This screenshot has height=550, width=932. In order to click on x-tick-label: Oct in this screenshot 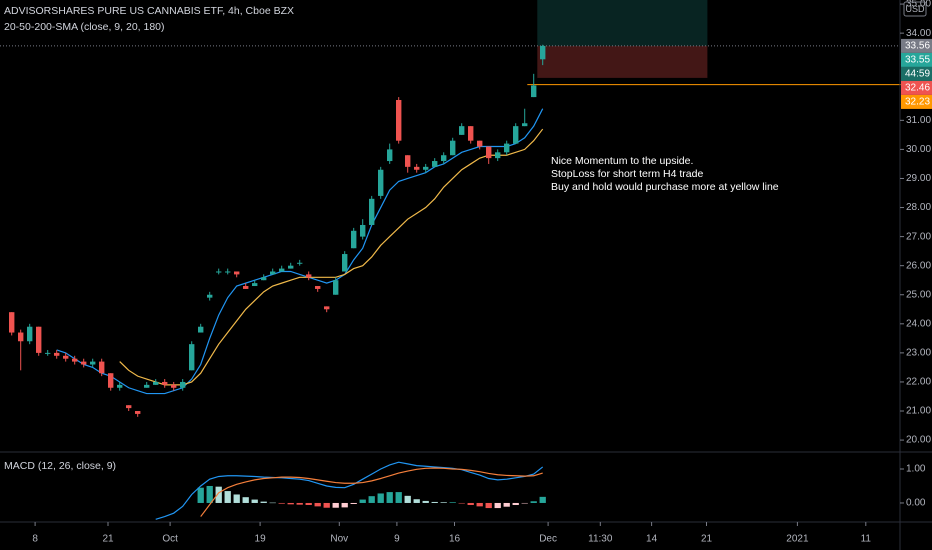, I will do `click(170, 539)`.